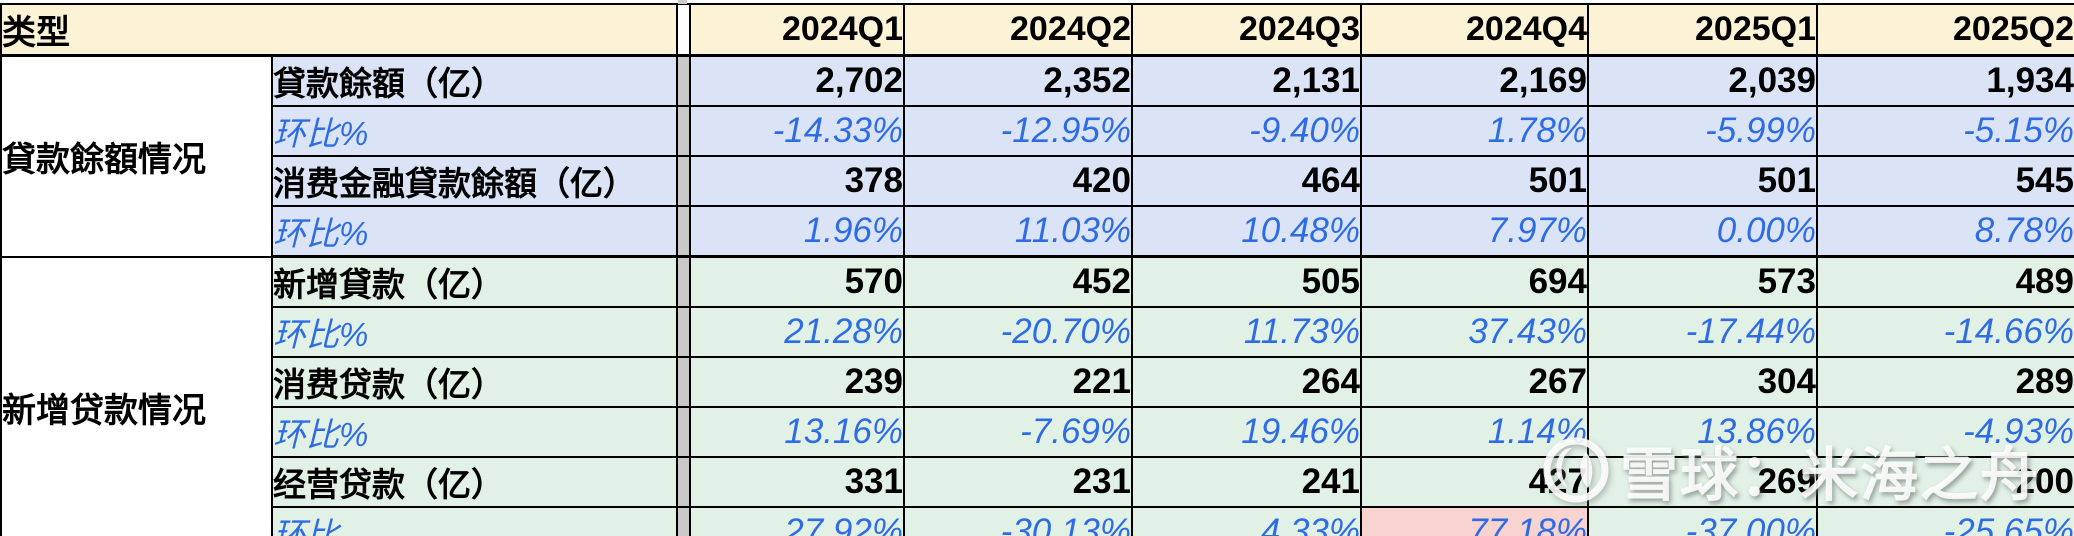 The height and width of the screenshot is (536, 2074). Describe the element at coordinates (1702, 231) in the screenshot. I see `ratio-cell: 0.00%` at that location.